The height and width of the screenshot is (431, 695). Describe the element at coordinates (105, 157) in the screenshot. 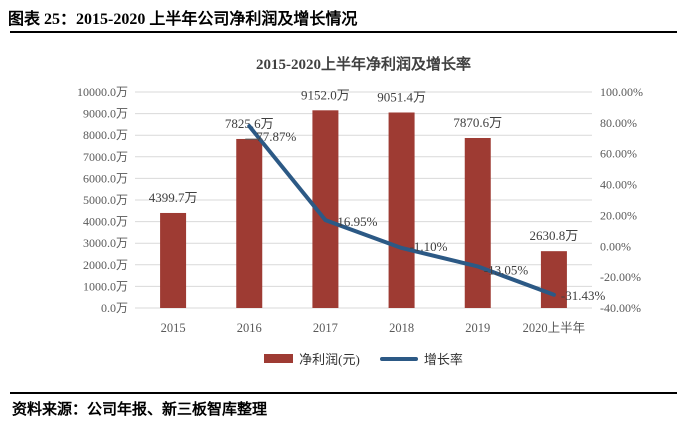

I see `y-axis-tick-label: 7000.0万` at that location.